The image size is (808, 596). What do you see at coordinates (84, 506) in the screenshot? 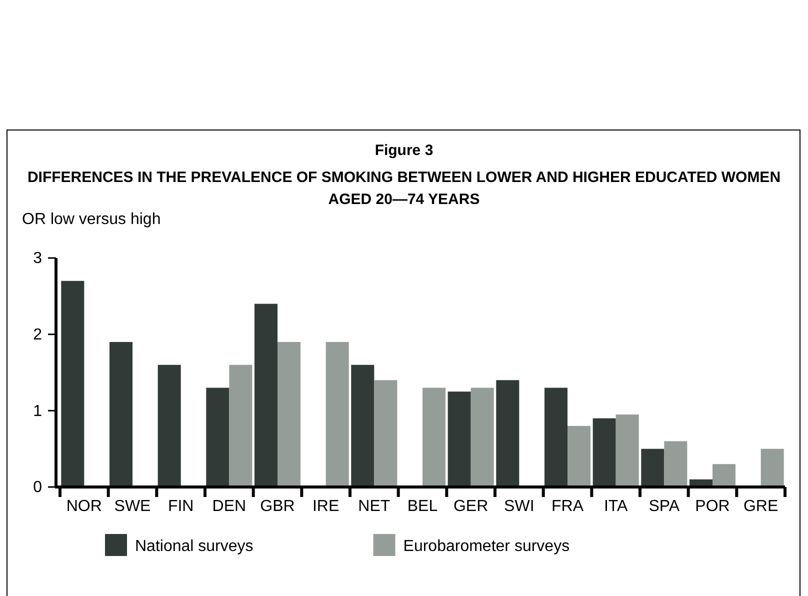
I see `x-tick-label: NOR` at bounding box center [84, 506].